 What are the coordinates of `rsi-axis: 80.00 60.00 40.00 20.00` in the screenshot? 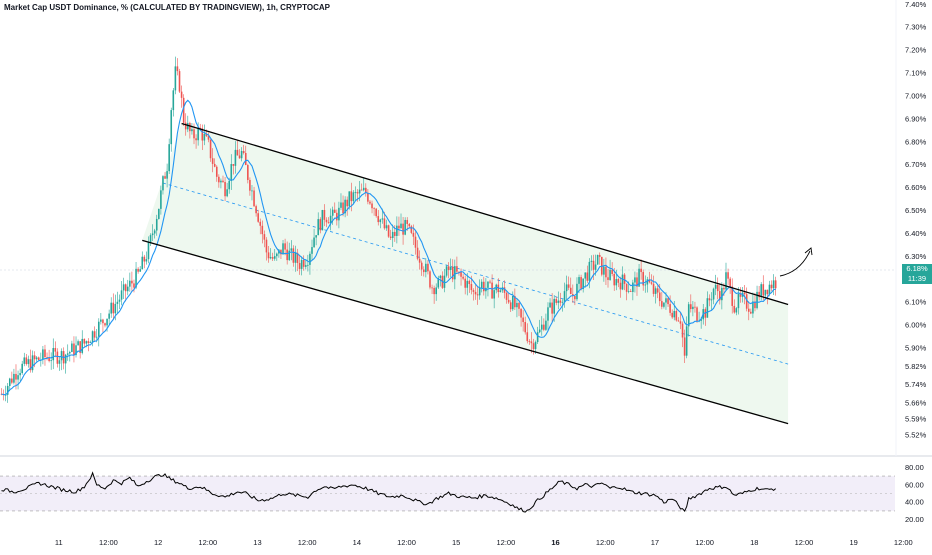 It's located at (914, 493).